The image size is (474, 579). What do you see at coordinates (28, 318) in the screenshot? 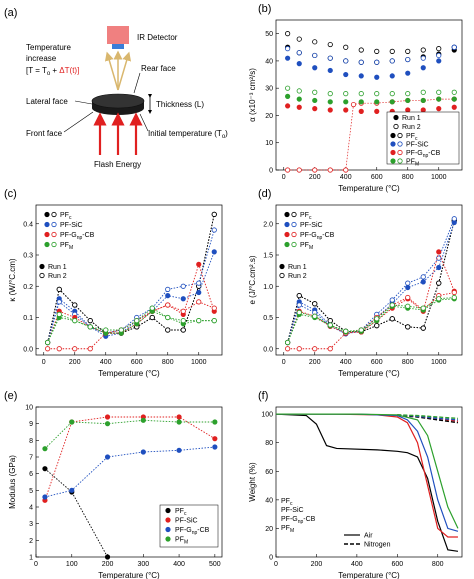
I see `y-tick-label: 0.1` at bounding box center [28, 318].